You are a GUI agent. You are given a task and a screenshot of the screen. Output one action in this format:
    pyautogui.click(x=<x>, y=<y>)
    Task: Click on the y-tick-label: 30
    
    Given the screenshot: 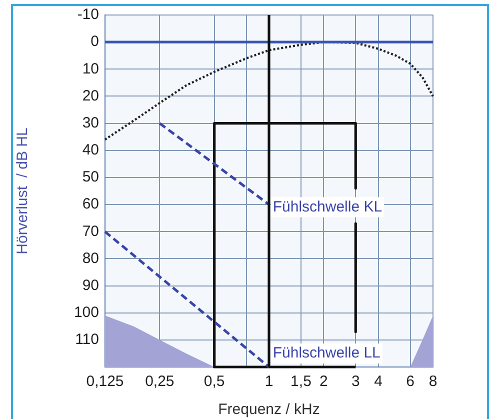 What is the action you would take?
    pyautogui.click(x=90, y=123)
    